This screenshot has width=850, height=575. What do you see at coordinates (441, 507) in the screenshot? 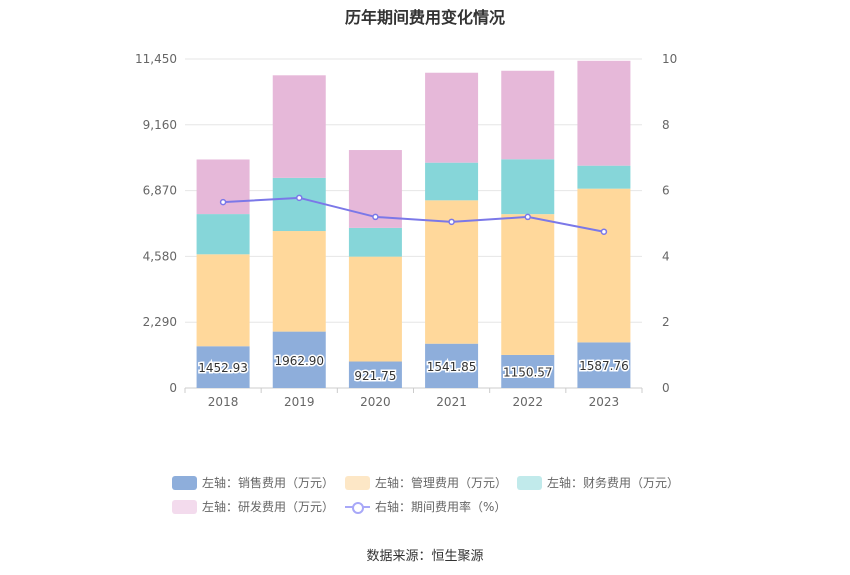
I see `legend-label-rate: 右轴：期间费用率（%）` at bounding box center [441, 507].